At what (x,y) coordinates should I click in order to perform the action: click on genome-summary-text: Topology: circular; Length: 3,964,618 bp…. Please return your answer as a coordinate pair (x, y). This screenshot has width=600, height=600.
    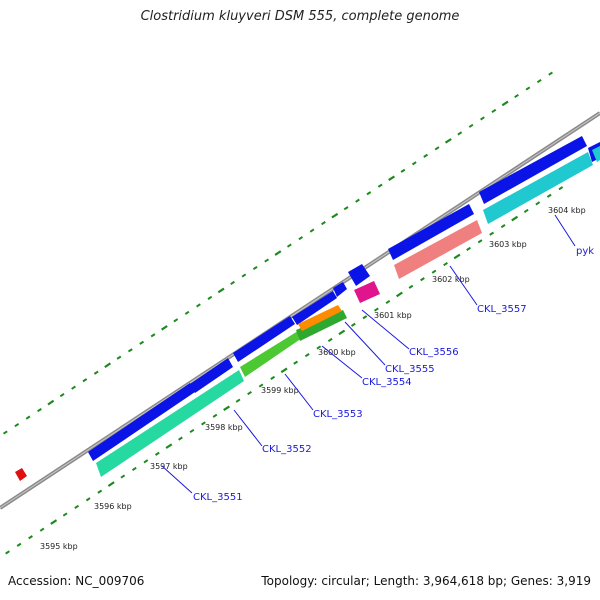
    Looking at the image, I should click on (426, 581).